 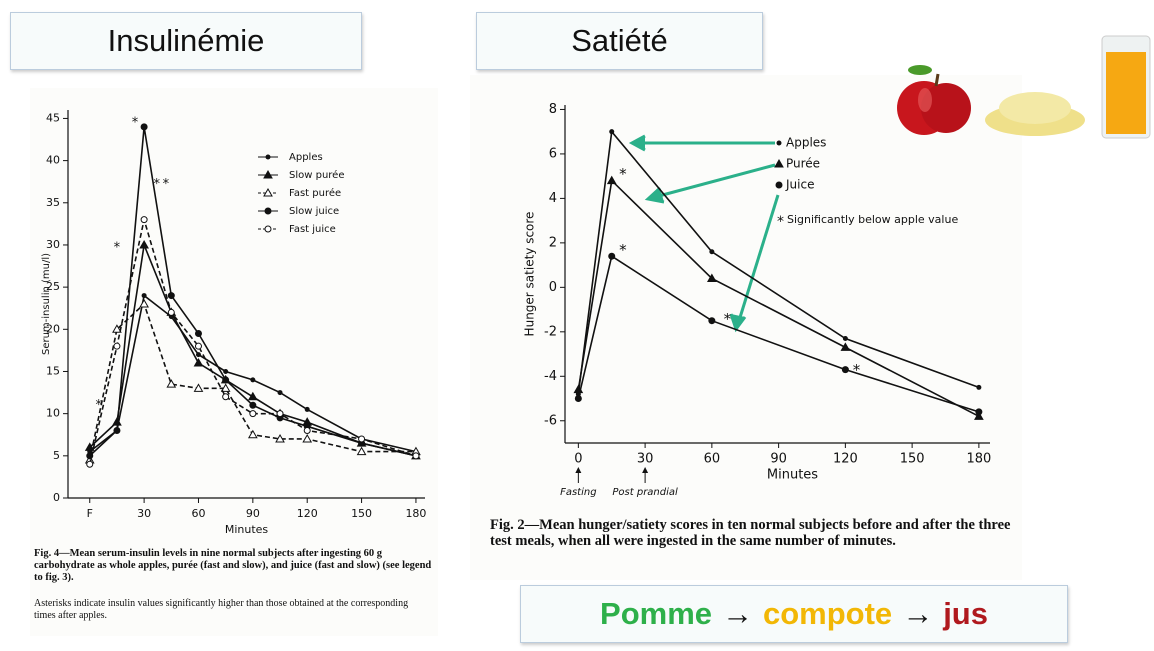 I want to click on y-tick-label: 6, so click(x=553, y=153).